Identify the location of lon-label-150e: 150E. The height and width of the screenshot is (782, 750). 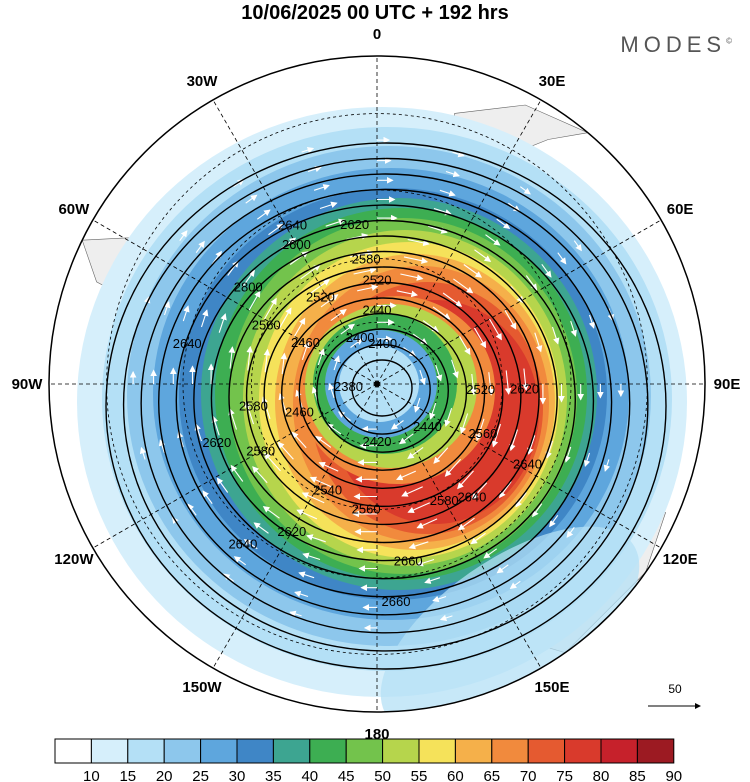
(551, 687).